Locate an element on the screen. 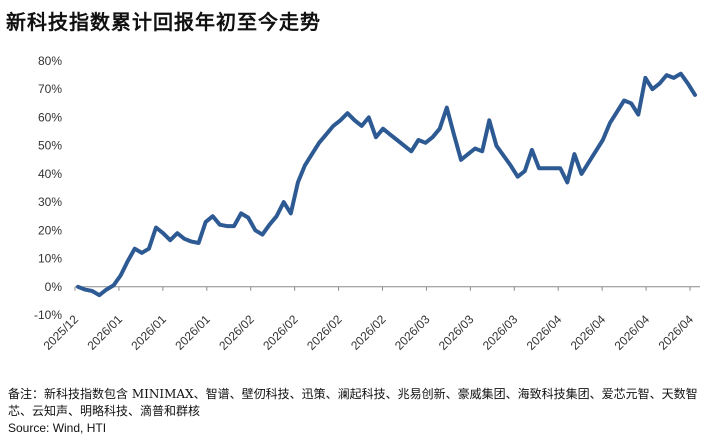 The width and height of the screenshot is (723, 441). y-axis: -10% 0% 10% 20% 30% 40% 50% 60% 70% 80% is located at coordinates (48, 188).